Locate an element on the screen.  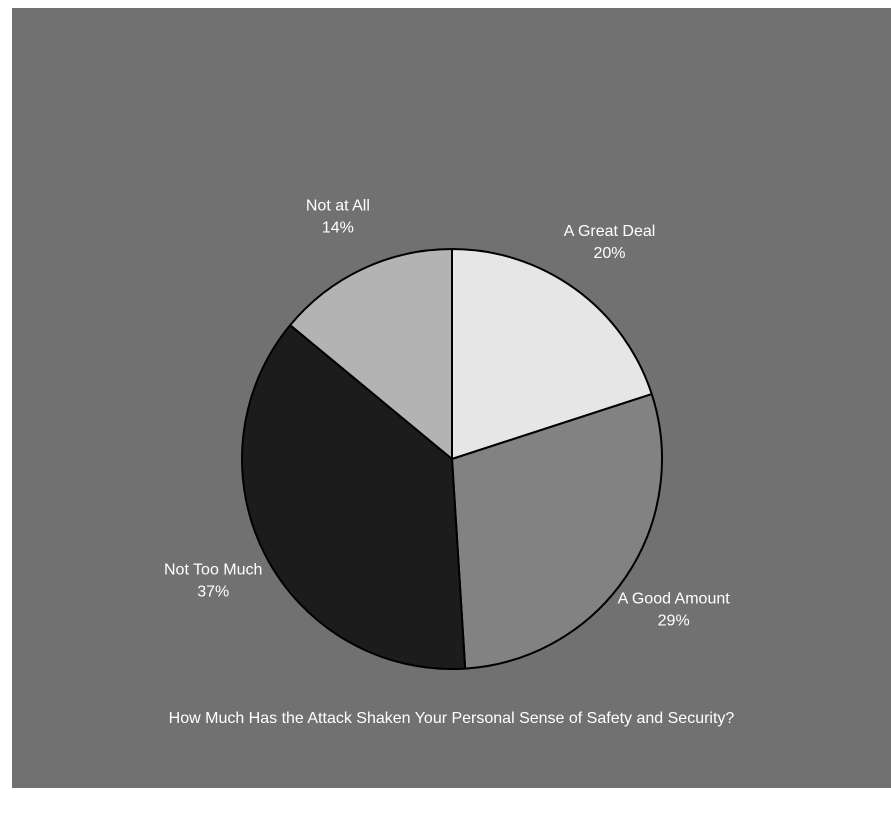
slice-label-a-good-amount: A Good Amount is located at coordinates (674, 599).